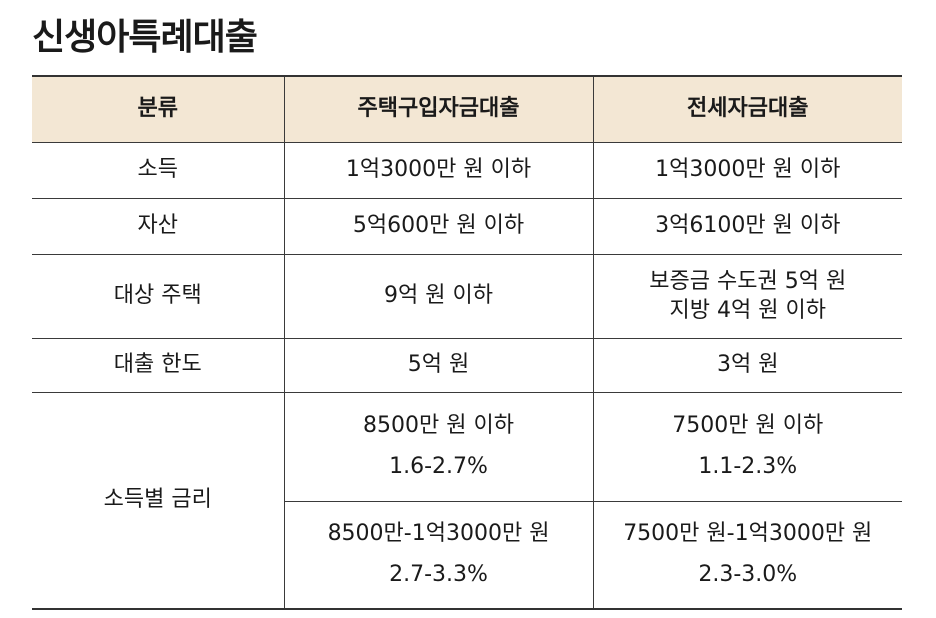 The width and height of the screenshot is (936, 618). Describe the element at coordinates (747, 447) in the screenshot. I see `cell-jeonse-rate-tier1: 7500만 원 이하 1.1-2.3%` at that location.